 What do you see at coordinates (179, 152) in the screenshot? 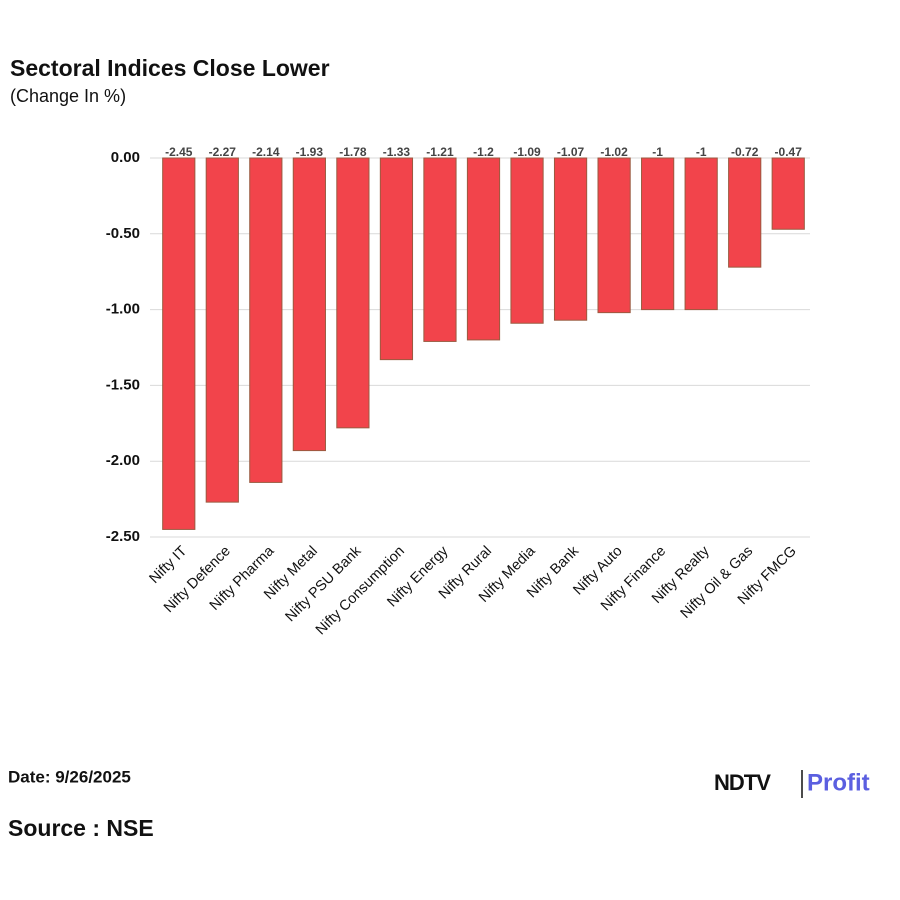
I see `value-label: -2.45` at bounding box center [179, 152].